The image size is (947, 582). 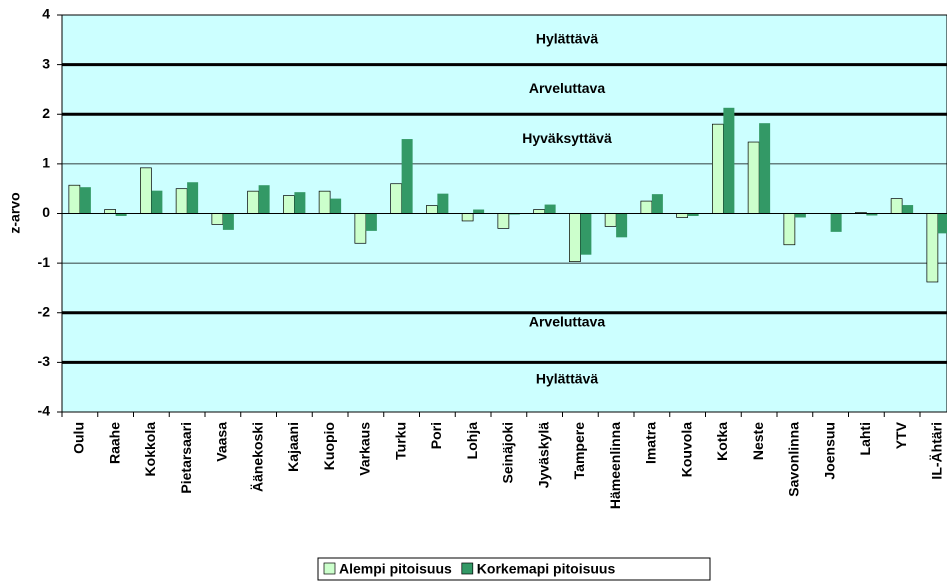 I want to click on y-tick-label: -4, so click(x=44, y=411).